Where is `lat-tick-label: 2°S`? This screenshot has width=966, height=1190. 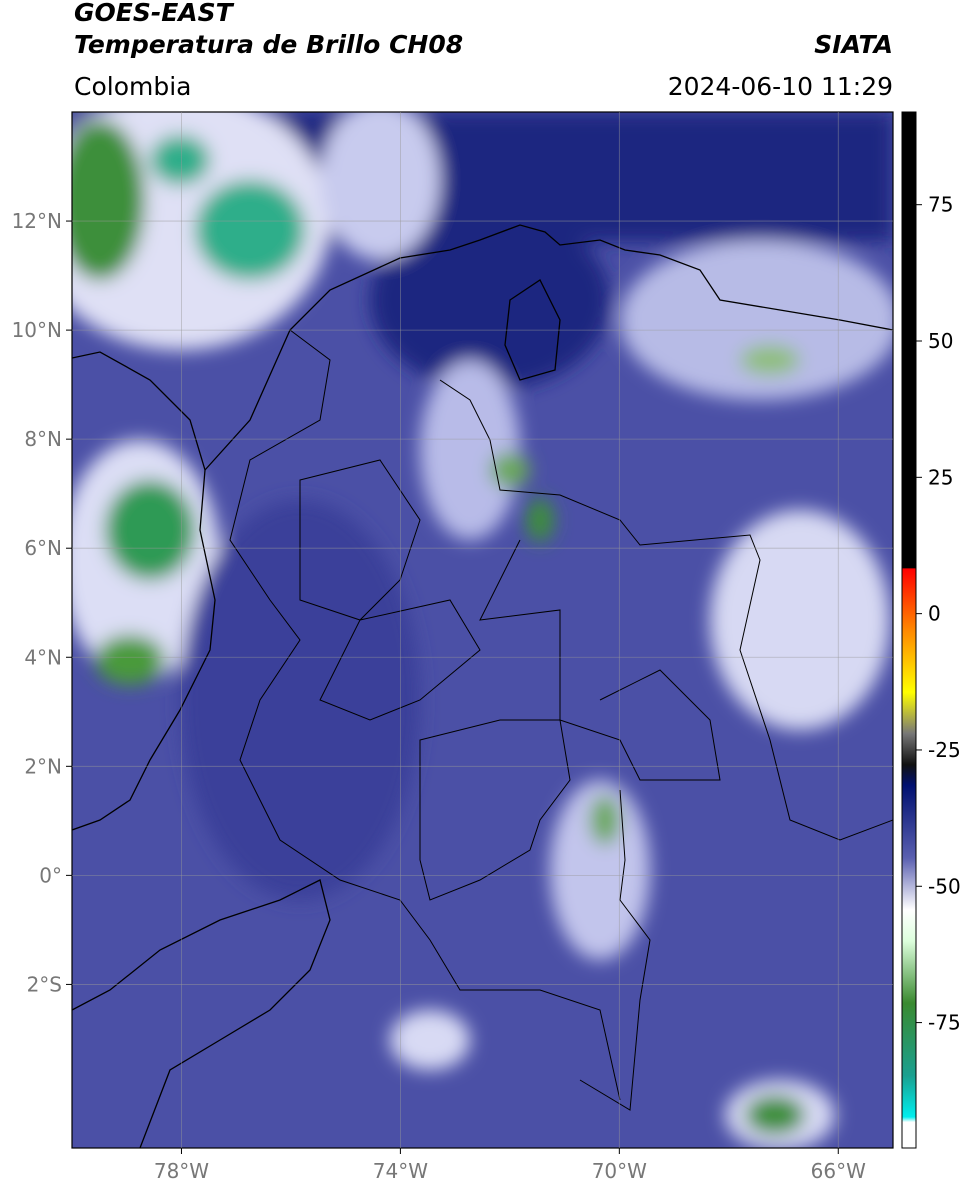 lat-tick-label: 2°S is located at coordinates (44, 984).